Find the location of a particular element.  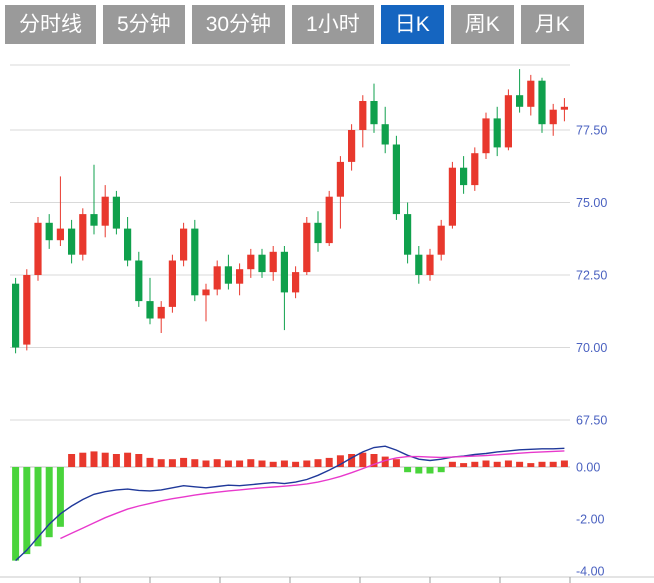

macd-axis-label: -2.00 is located at coordinates (590, 520).